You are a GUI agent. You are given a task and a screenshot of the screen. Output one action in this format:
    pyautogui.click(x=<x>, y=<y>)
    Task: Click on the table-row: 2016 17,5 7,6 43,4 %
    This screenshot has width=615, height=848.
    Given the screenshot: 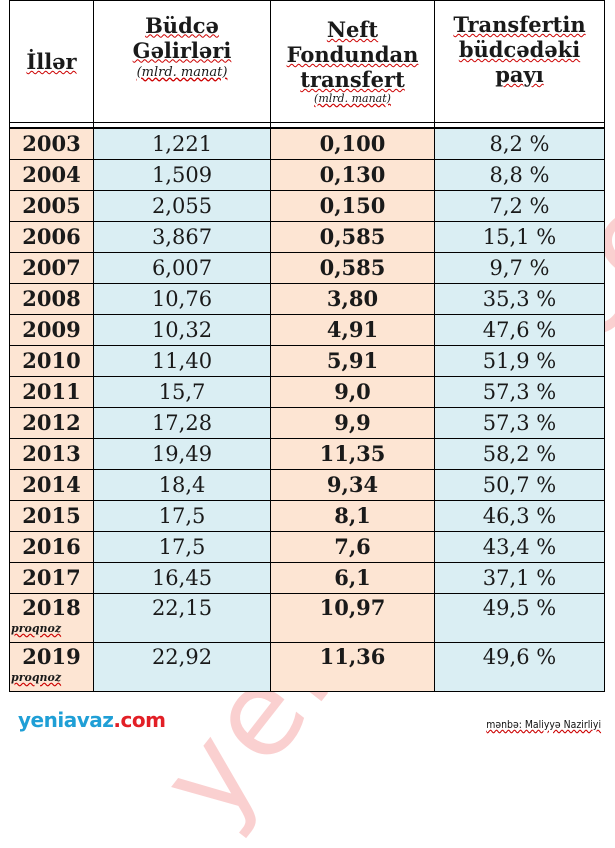 What is the action you would take?
    pyautogui.click(x=307, y=547)
    